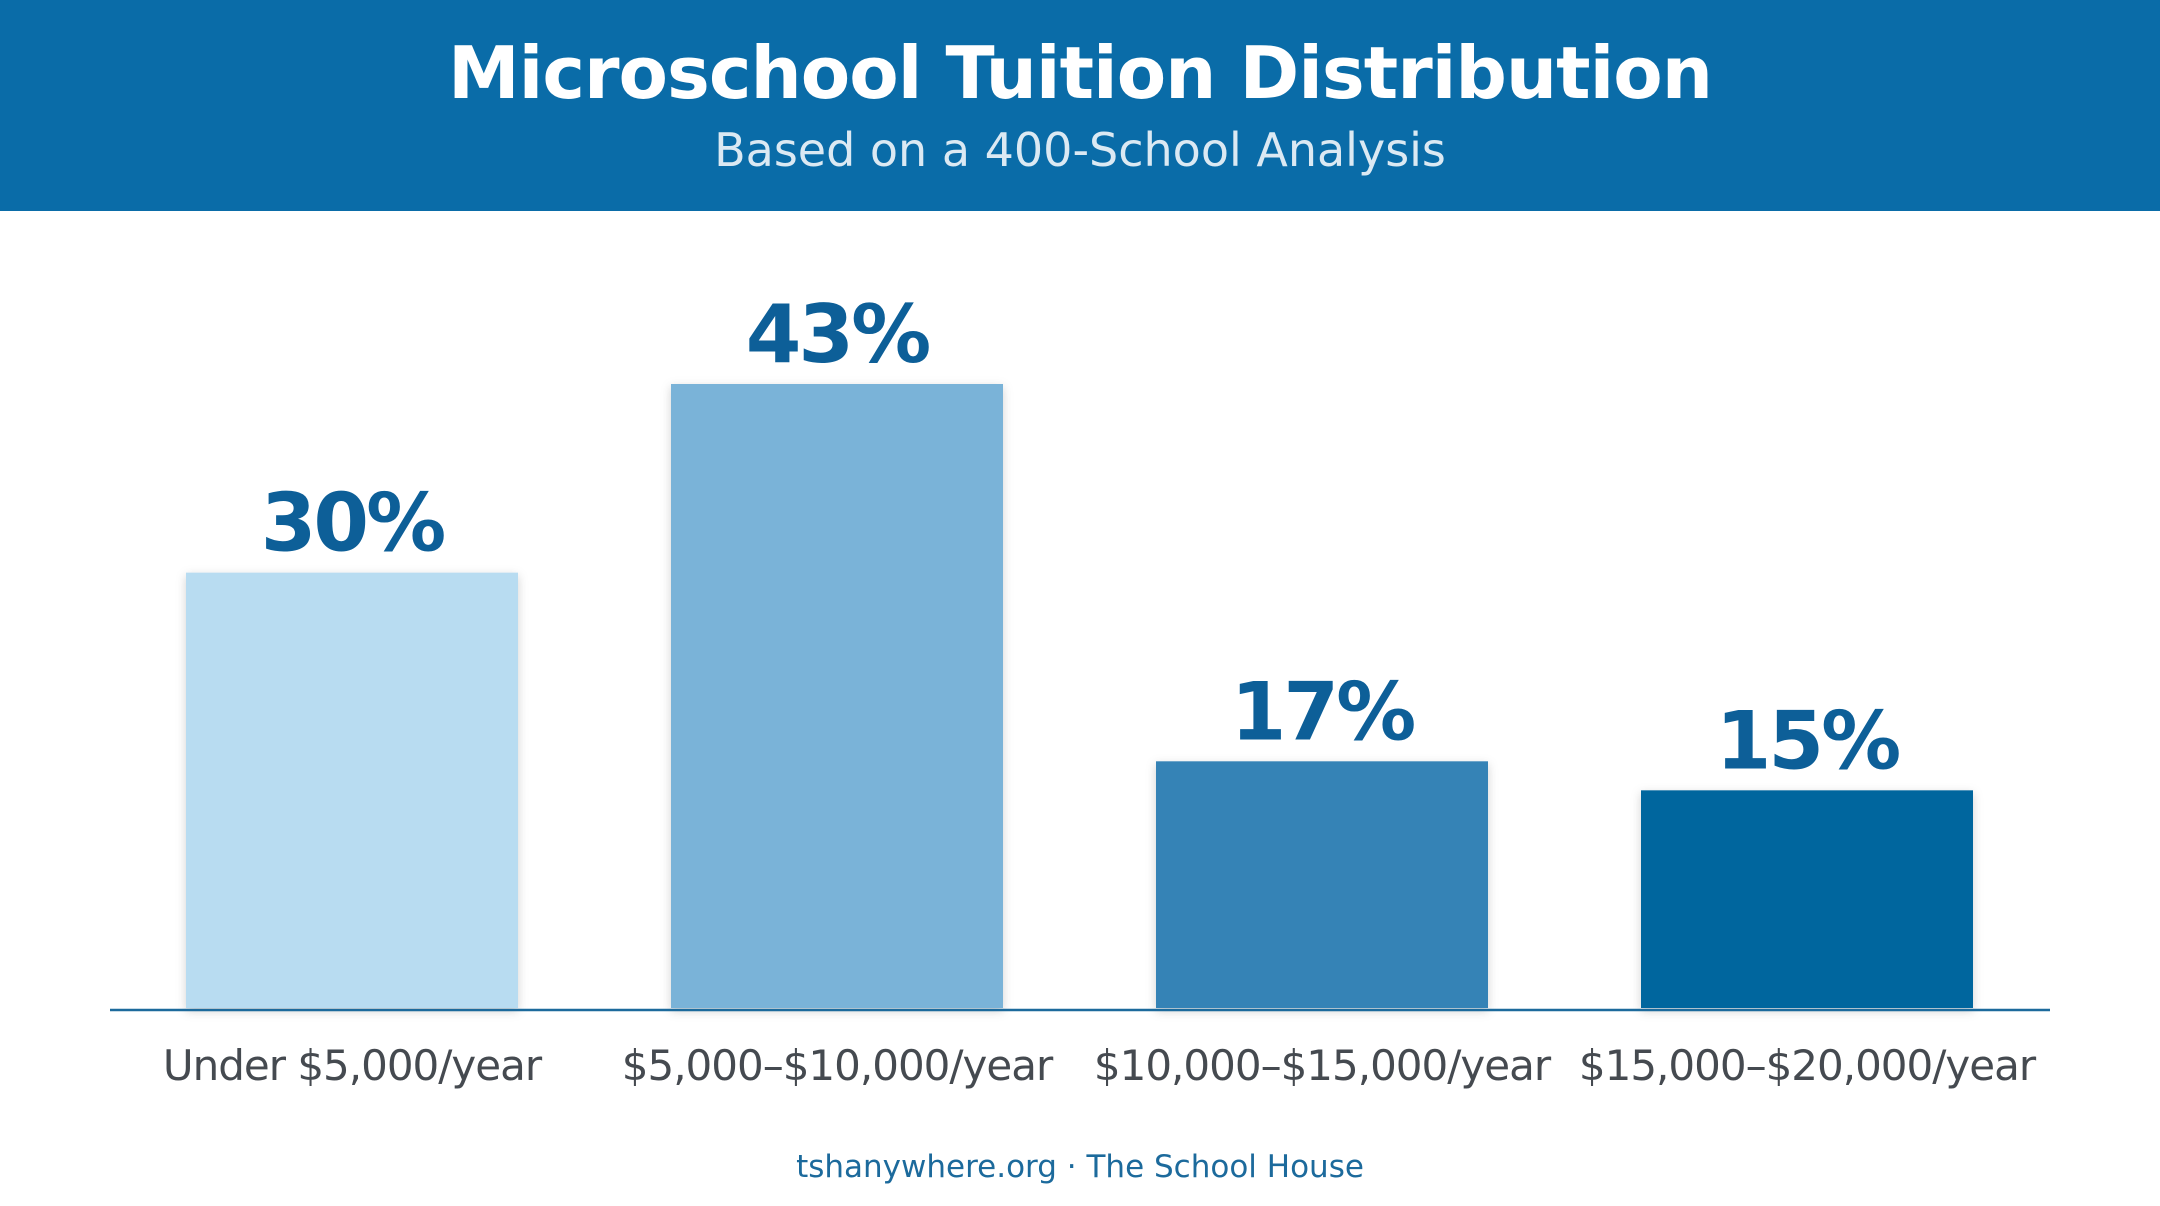  I want to click on value-label-4: 15%, so click(1807, 740).